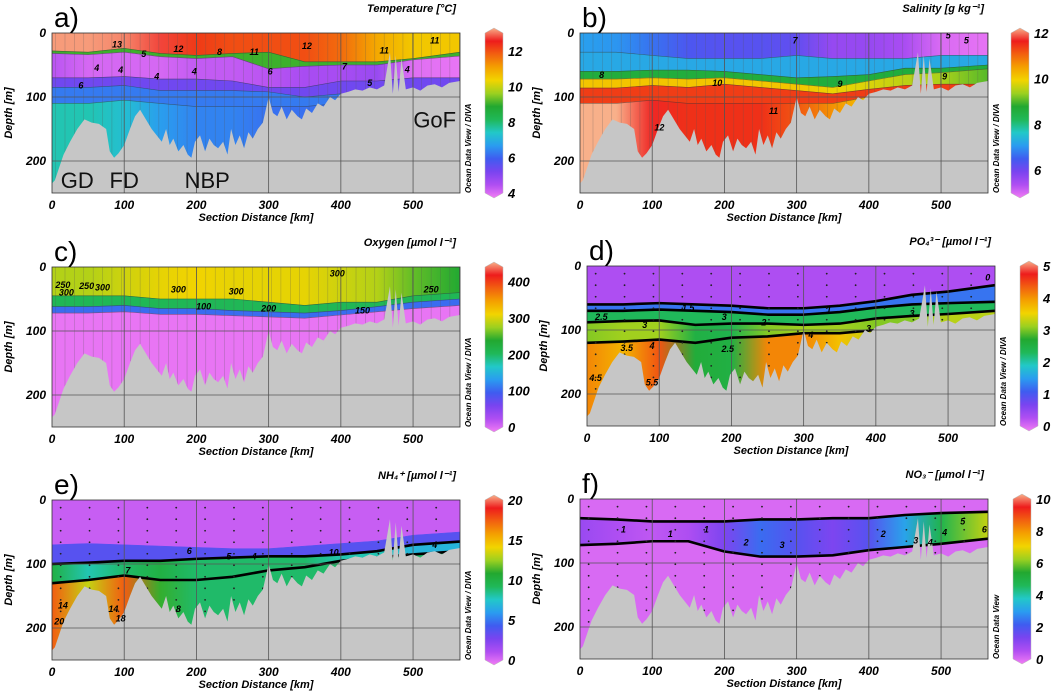 The image size is (1052, 694). Describe the element at coordinates (1039, 627) in the screenshot. I see `colorbar-tick-label: 2` at that location.